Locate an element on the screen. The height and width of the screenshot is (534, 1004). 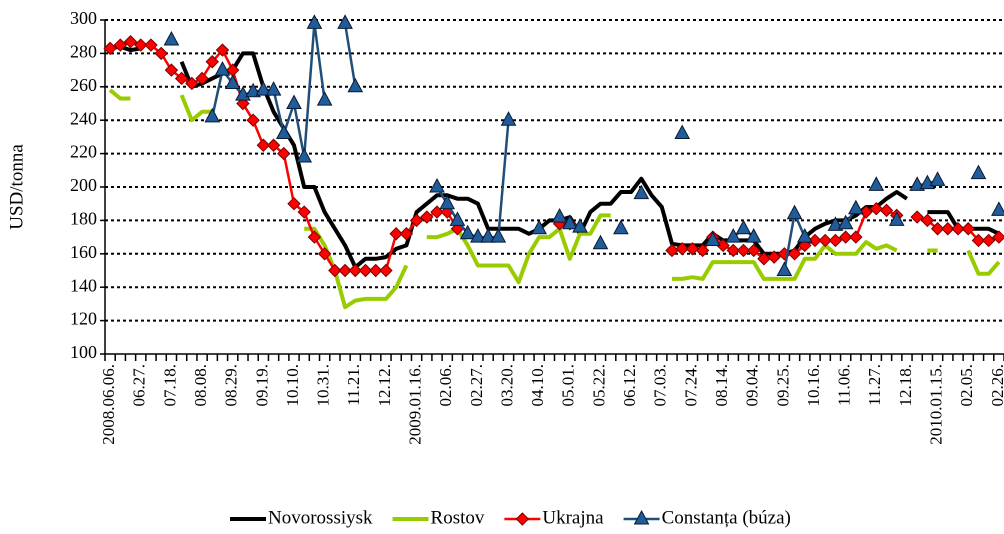
x-tick-label: 07.03. is located at coordinates (660, 385).